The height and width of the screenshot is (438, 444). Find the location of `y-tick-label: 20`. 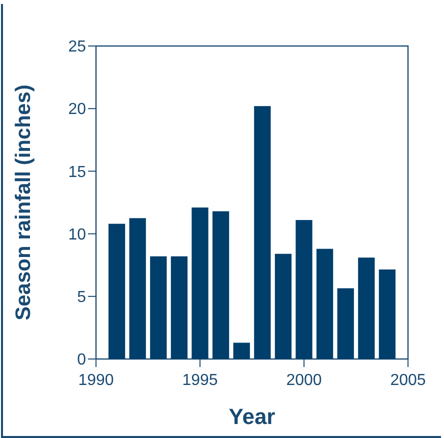

y-tick-label: 20 is located at coordinates (77, 109).